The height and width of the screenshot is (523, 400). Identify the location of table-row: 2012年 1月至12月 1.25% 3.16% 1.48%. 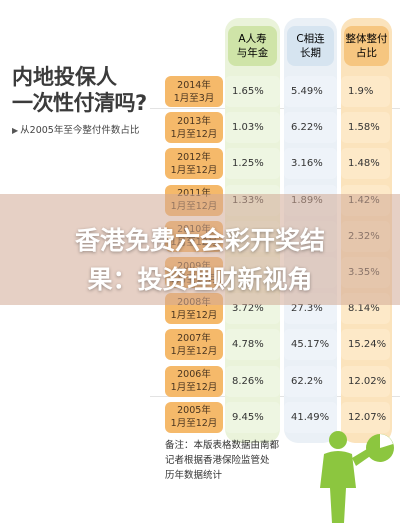
(277, 164).